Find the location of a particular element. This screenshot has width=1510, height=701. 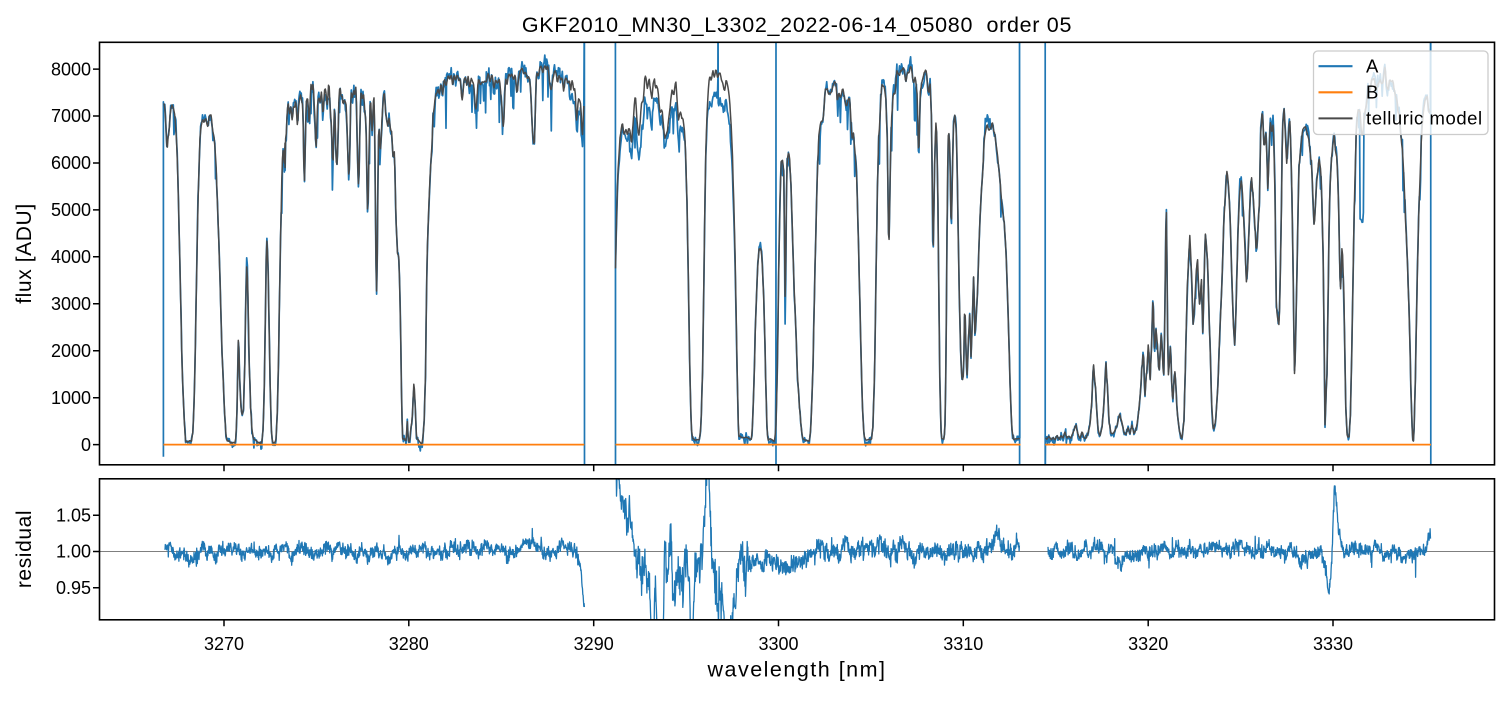

svg-text: telluric model is located at coordinates (1424, 118).